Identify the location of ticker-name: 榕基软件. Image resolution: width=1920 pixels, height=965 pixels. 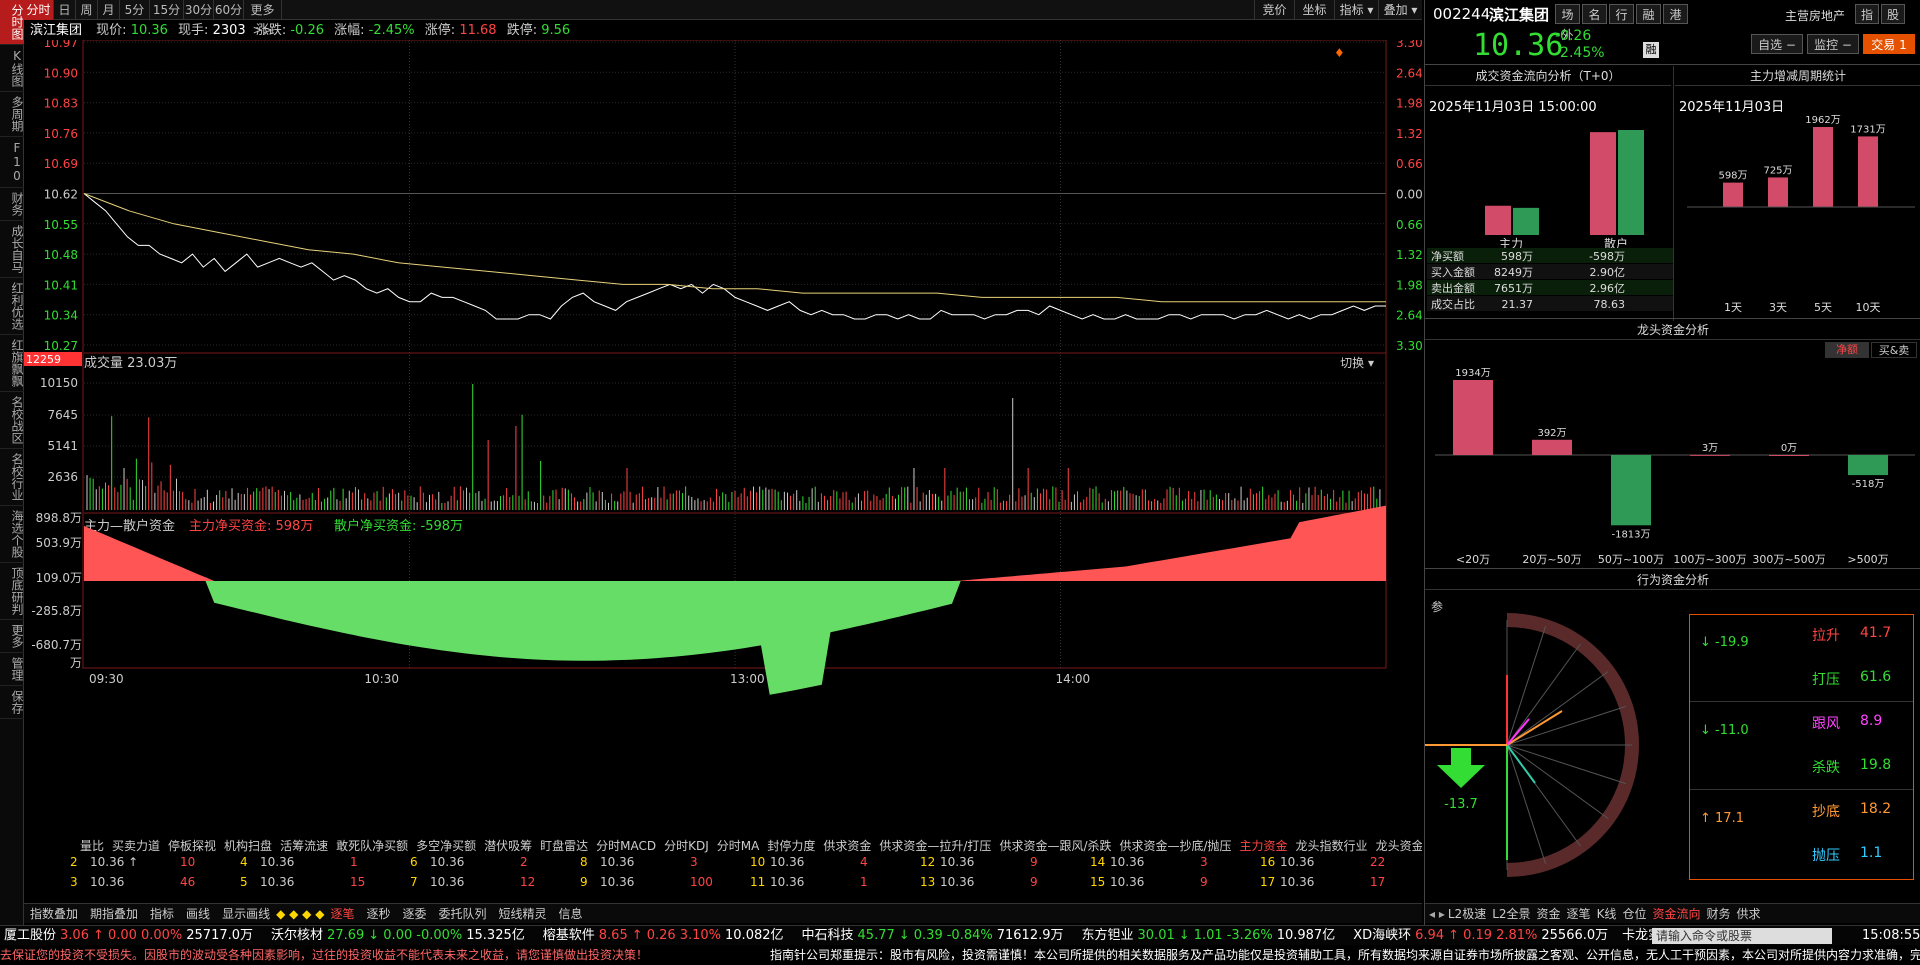
(568, 935).